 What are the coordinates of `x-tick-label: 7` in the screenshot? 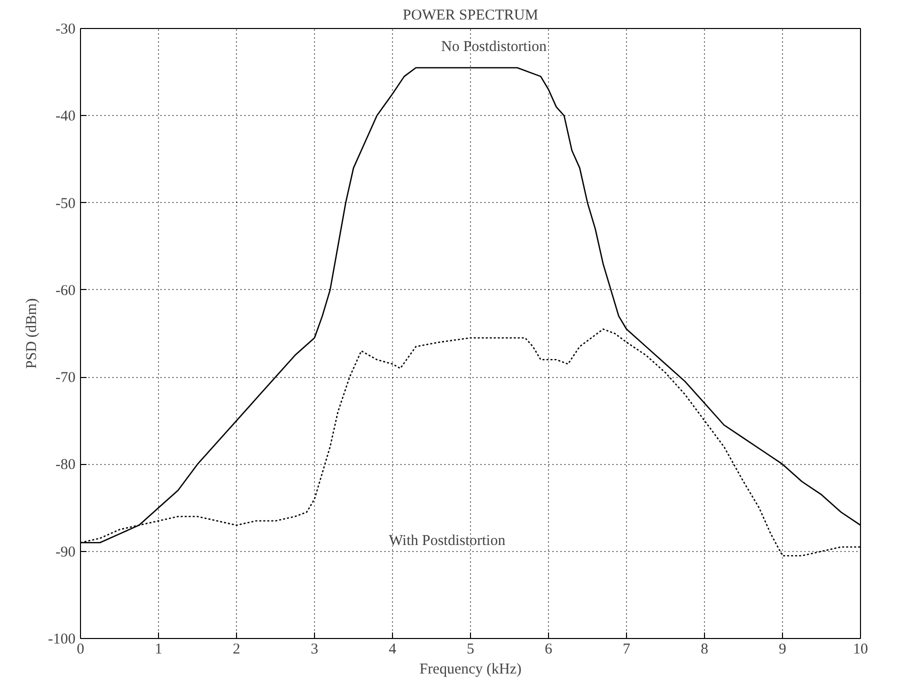 It's located at (626, 650).